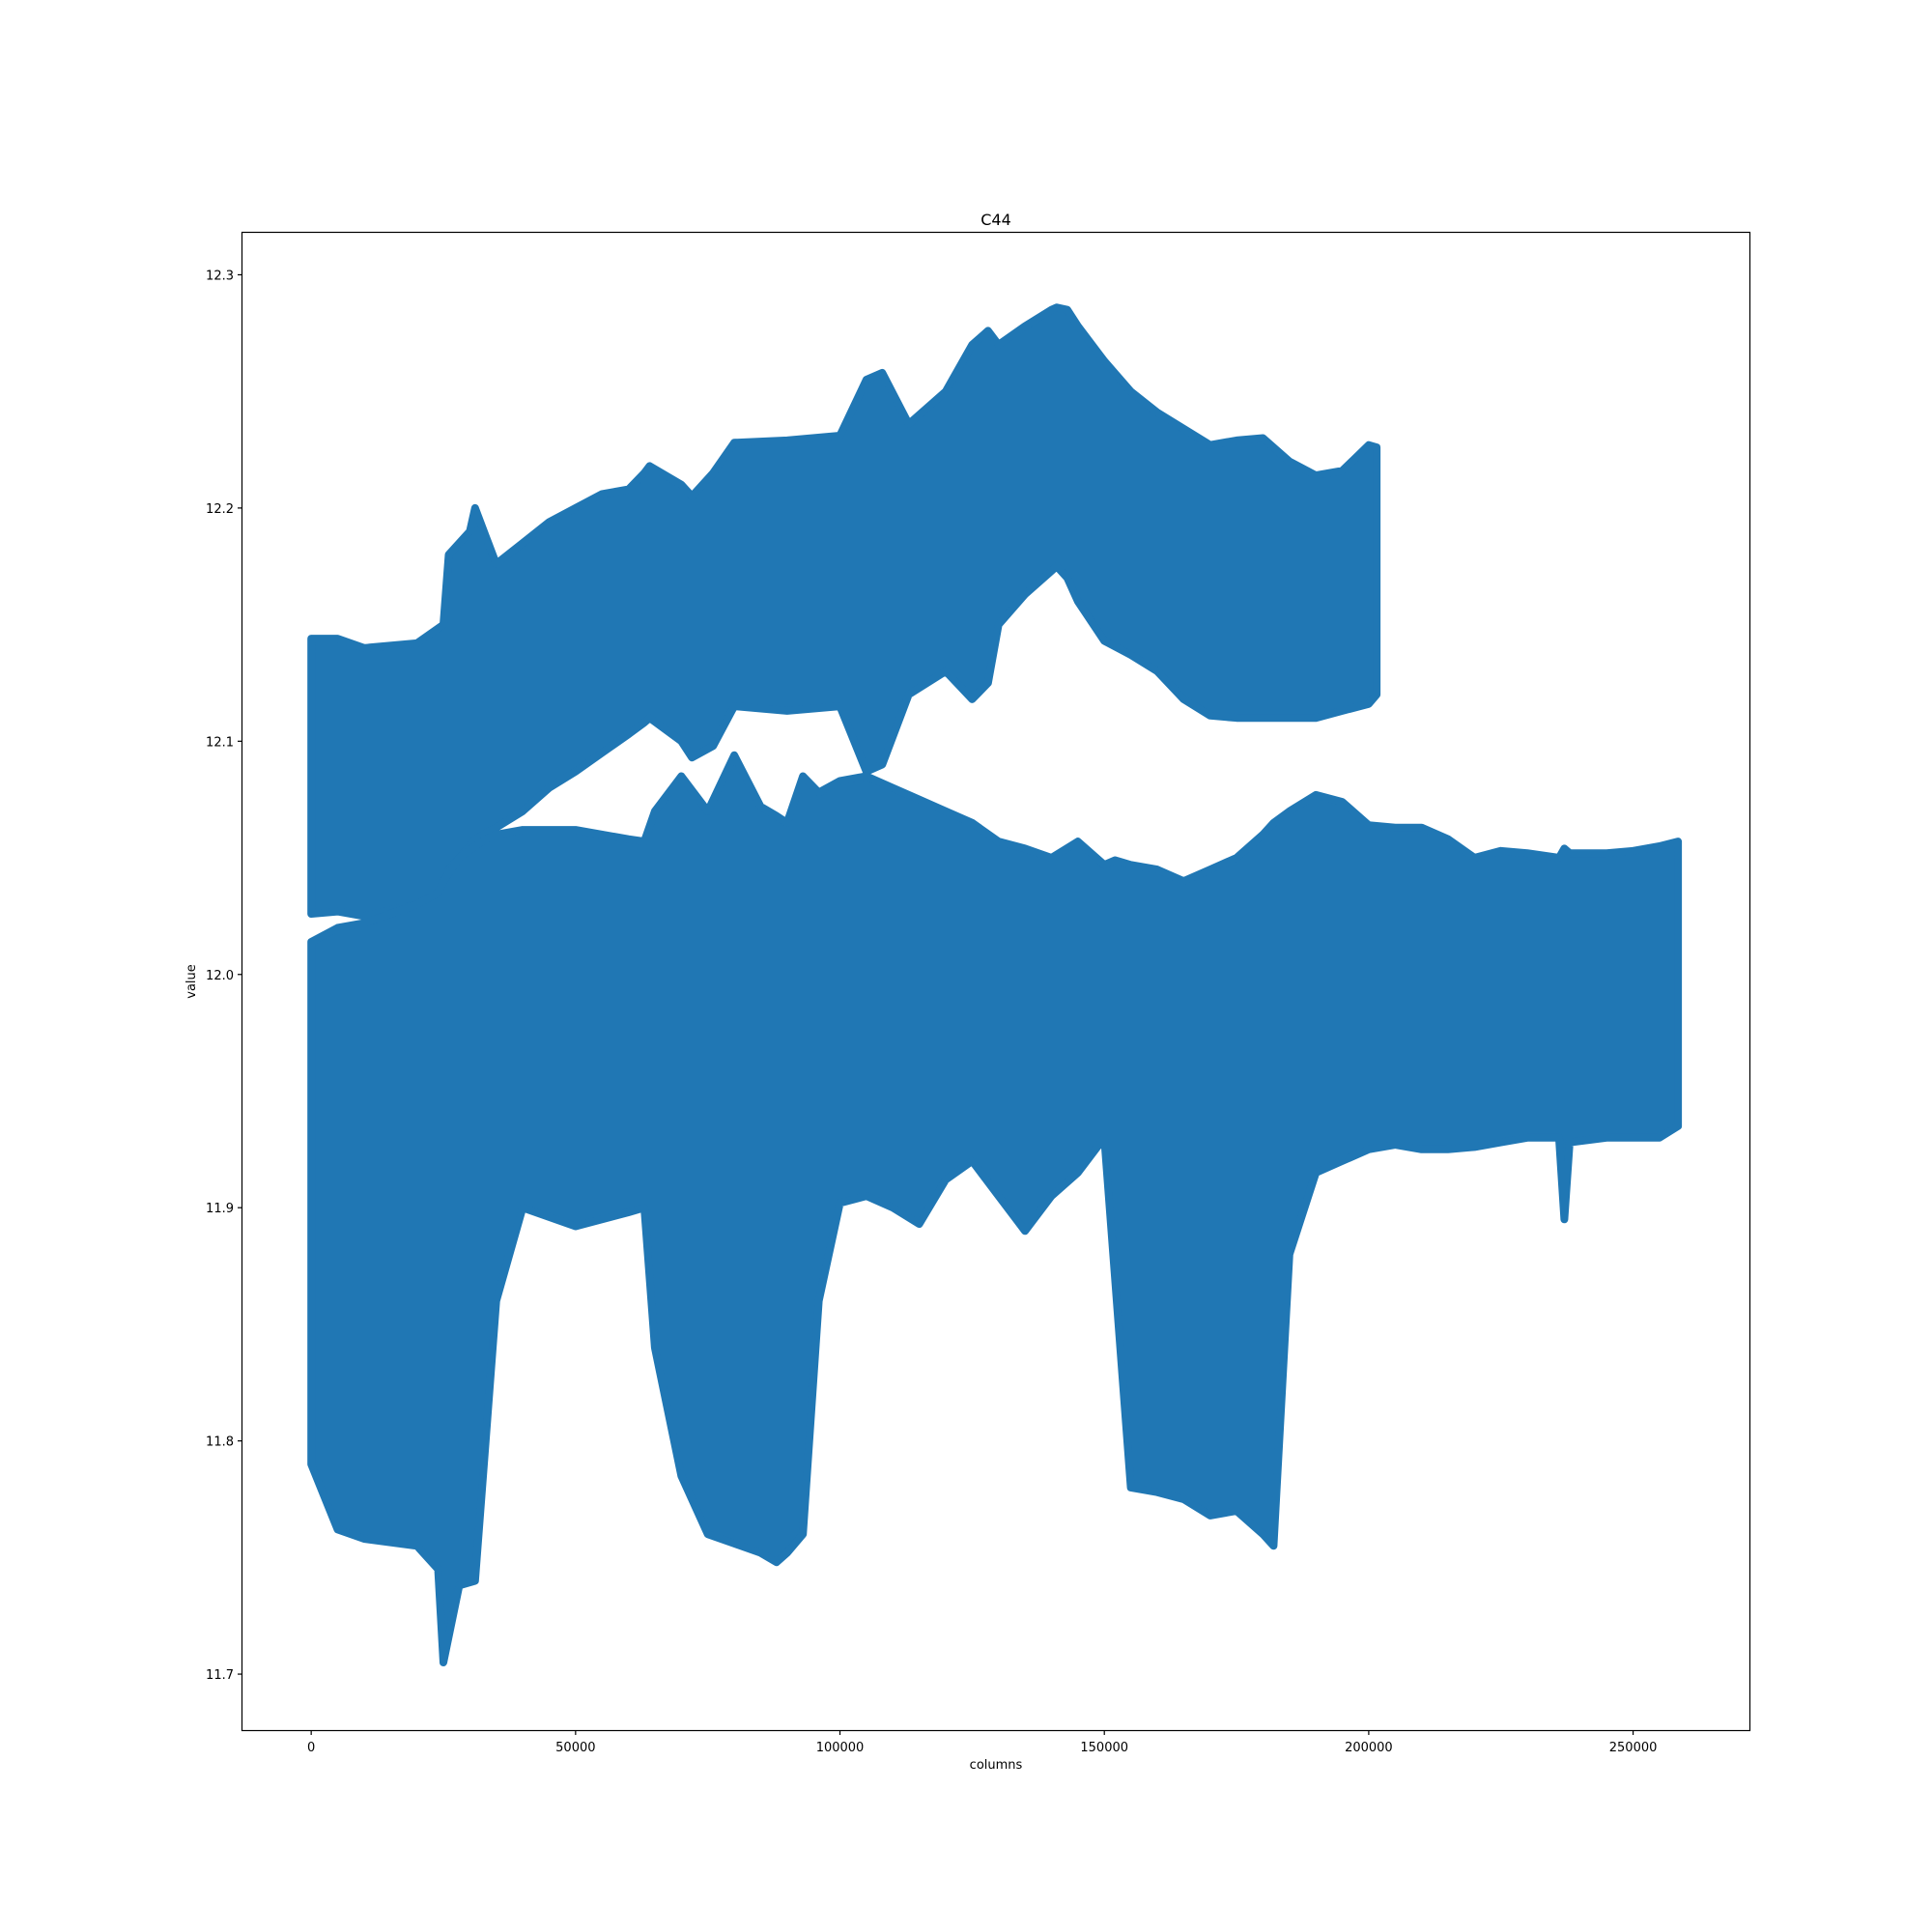 Image resolution: width=1932 pixels, height=1932 pixels. What do you see at coordinates (192, 981) in the screenshot?
I see `y-axis-label: value` at bounding box center [192, 981].